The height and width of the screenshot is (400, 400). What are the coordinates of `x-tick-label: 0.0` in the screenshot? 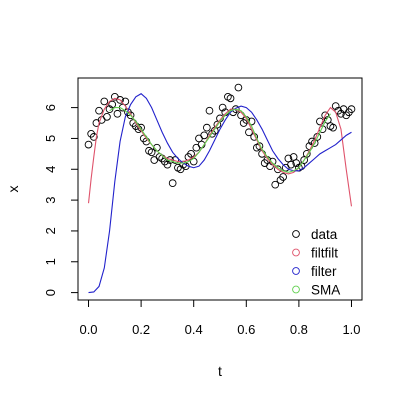 It's located at (88, 329).